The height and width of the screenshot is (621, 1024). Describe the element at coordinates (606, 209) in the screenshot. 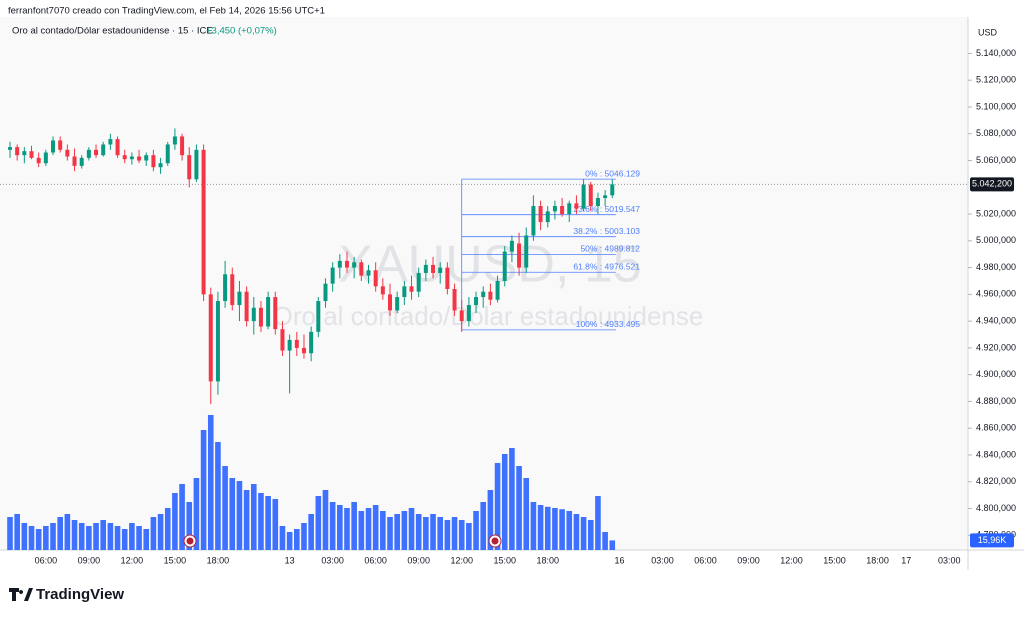

I see `fib-label: 23.6% : 5019.547` at that location.